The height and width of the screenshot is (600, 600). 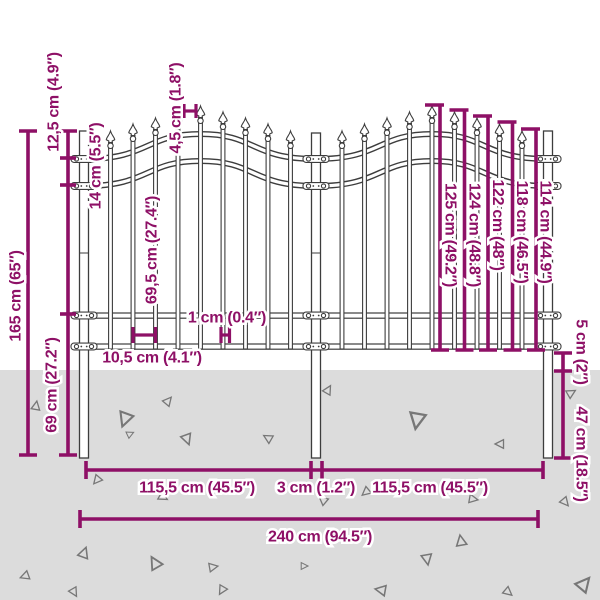 I want to click on label-section-width-right: 115,5 cm (45.5″), so click(x=430, y=488).